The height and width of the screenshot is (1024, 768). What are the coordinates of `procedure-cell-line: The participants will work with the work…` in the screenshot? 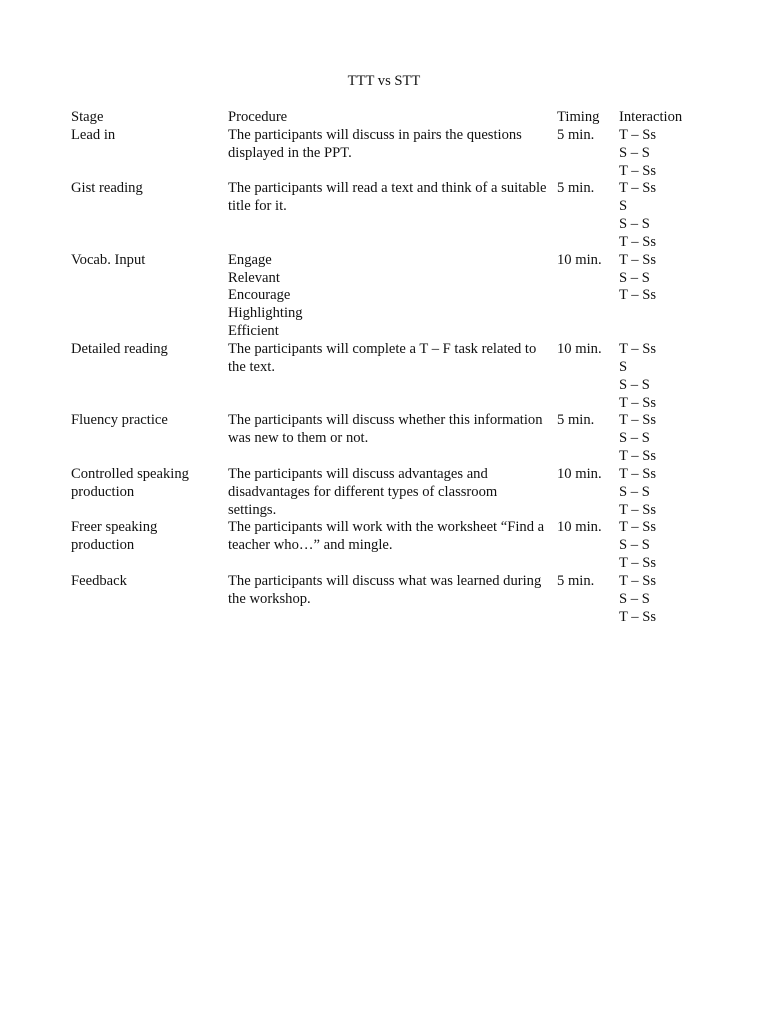 It's located at (386, 527).